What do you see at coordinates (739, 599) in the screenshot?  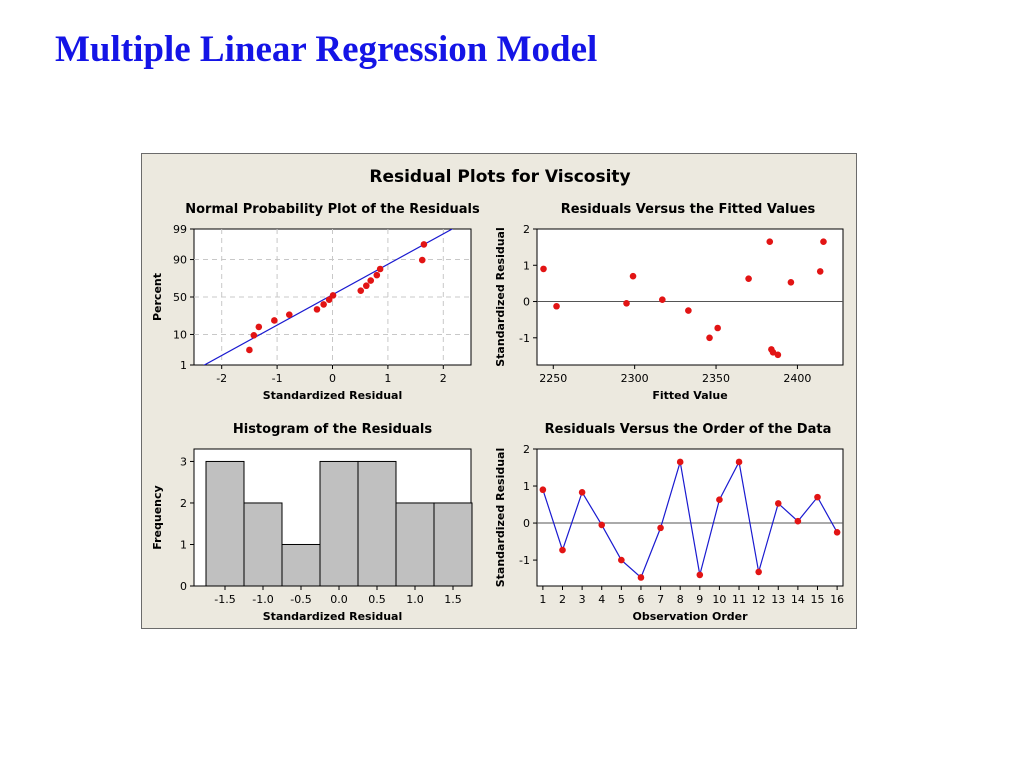 I see `order-xtick-label: 11` at bounding box center [739, 599].